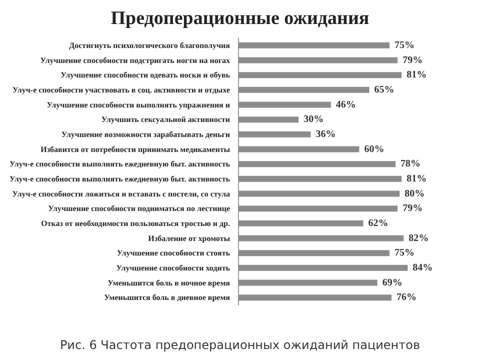 The image size is (480, 357). Describe the element at coordinates (165, 119) in the screenshot. I see `y-tick-label: Улучшить сексуальной активности` at that location.